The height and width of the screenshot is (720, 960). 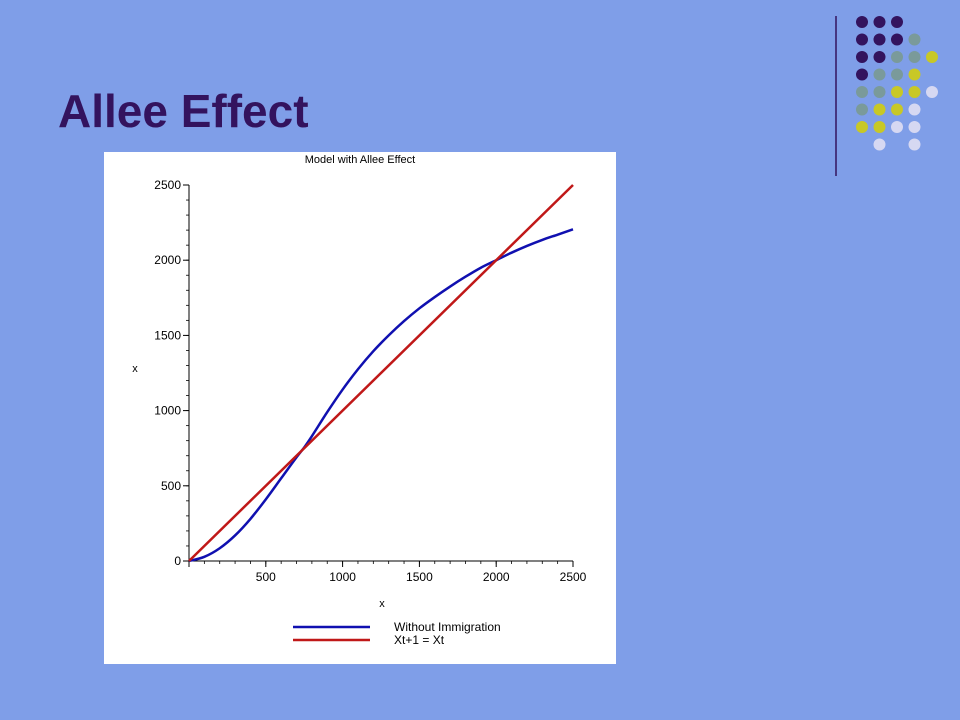 What do you see at coordinates (183, 111) in the screenshot?
I see `slide-title: Allee Effect` at bounding box center [183, 111].